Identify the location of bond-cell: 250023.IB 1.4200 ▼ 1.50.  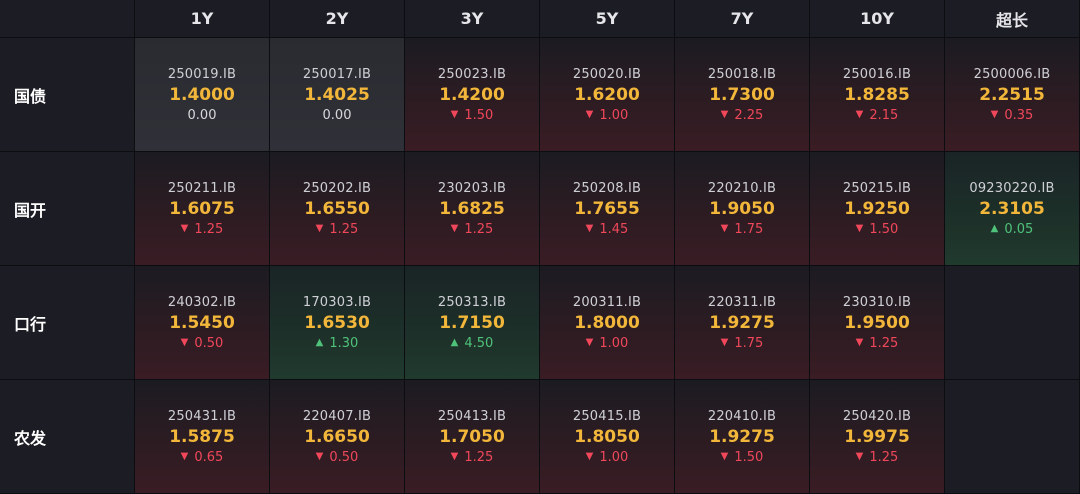
(472, 95).